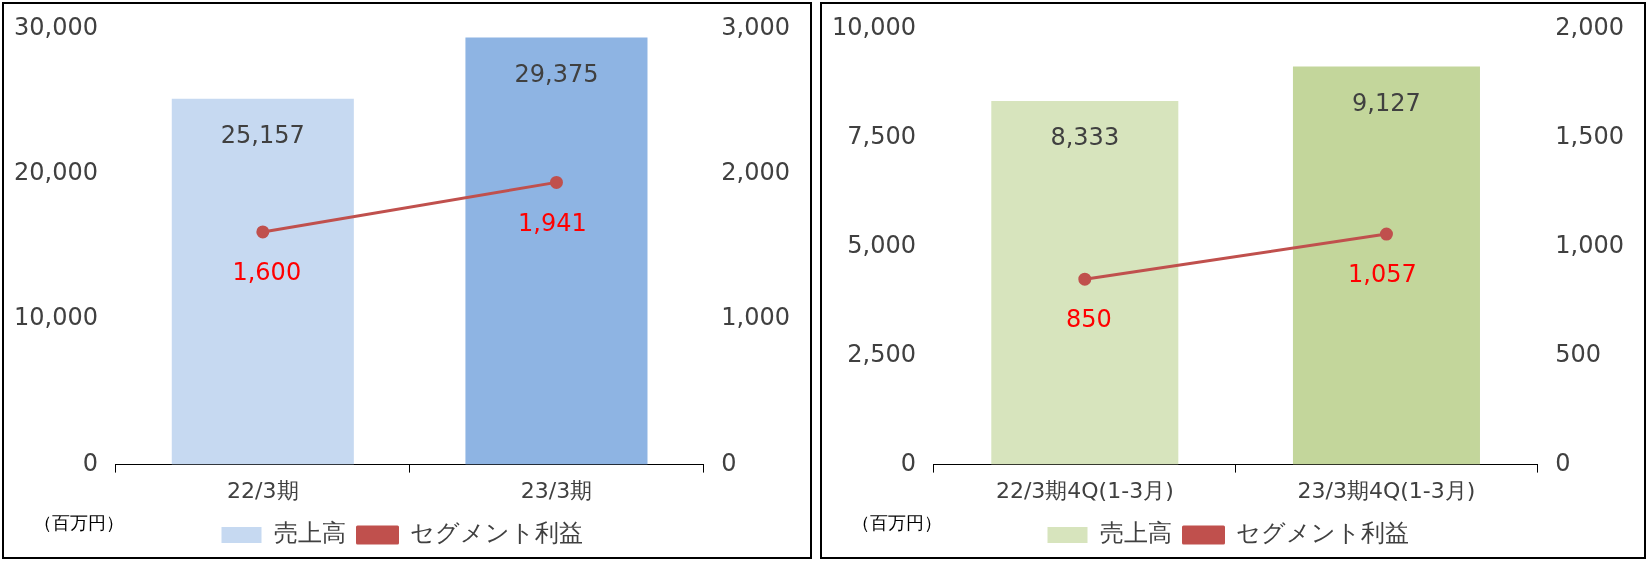 This screenshot has height=561, width=1652. Describe the element at coordinates (1578, 353) in the screenshot. I see `y2-tick-label: 500` at that location.